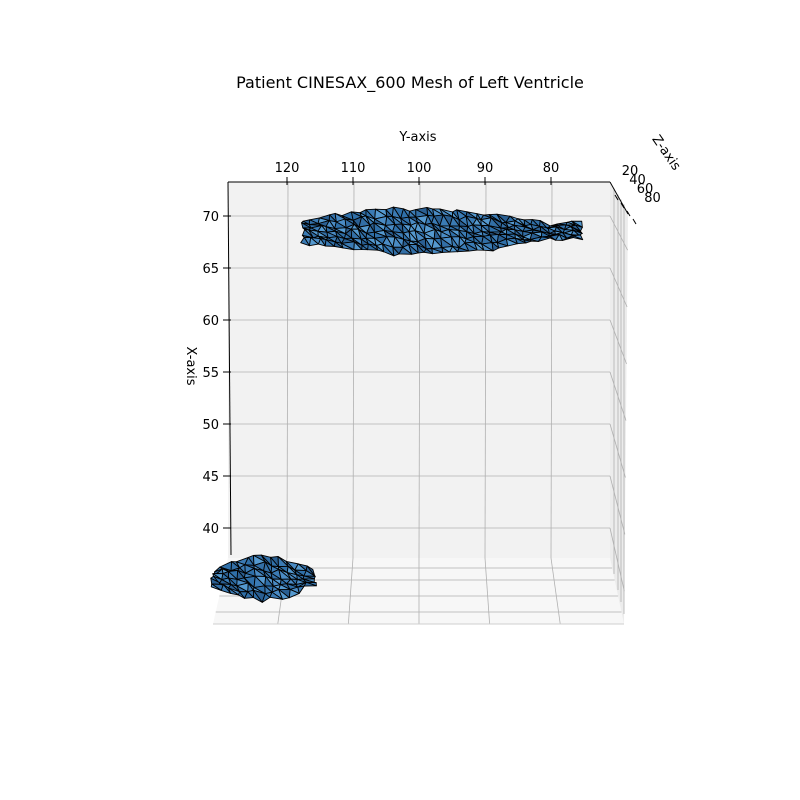 The width and height of the screenshot is (800, 800). Describe the element at coordinates (419, 168) in the screenshot. I see `y-tick-label: 100` at that location.